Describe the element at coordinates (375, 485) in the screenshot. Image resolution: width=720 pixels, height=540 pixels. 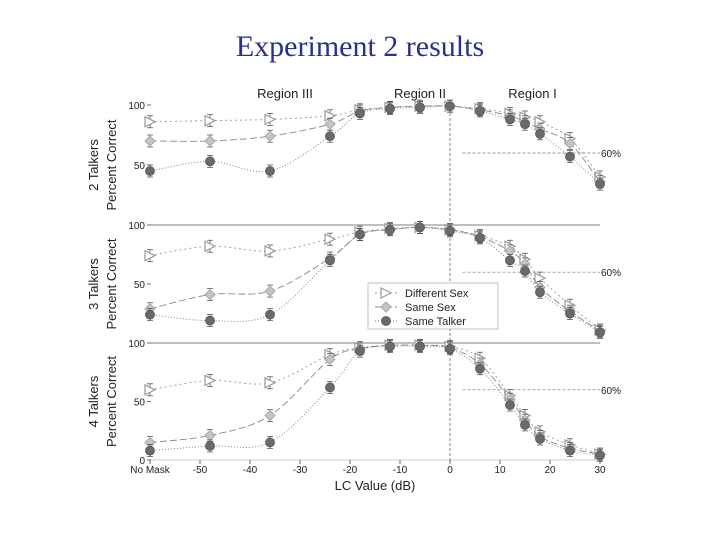
I see `x-axis-label: LC Value (dB)` at that location.